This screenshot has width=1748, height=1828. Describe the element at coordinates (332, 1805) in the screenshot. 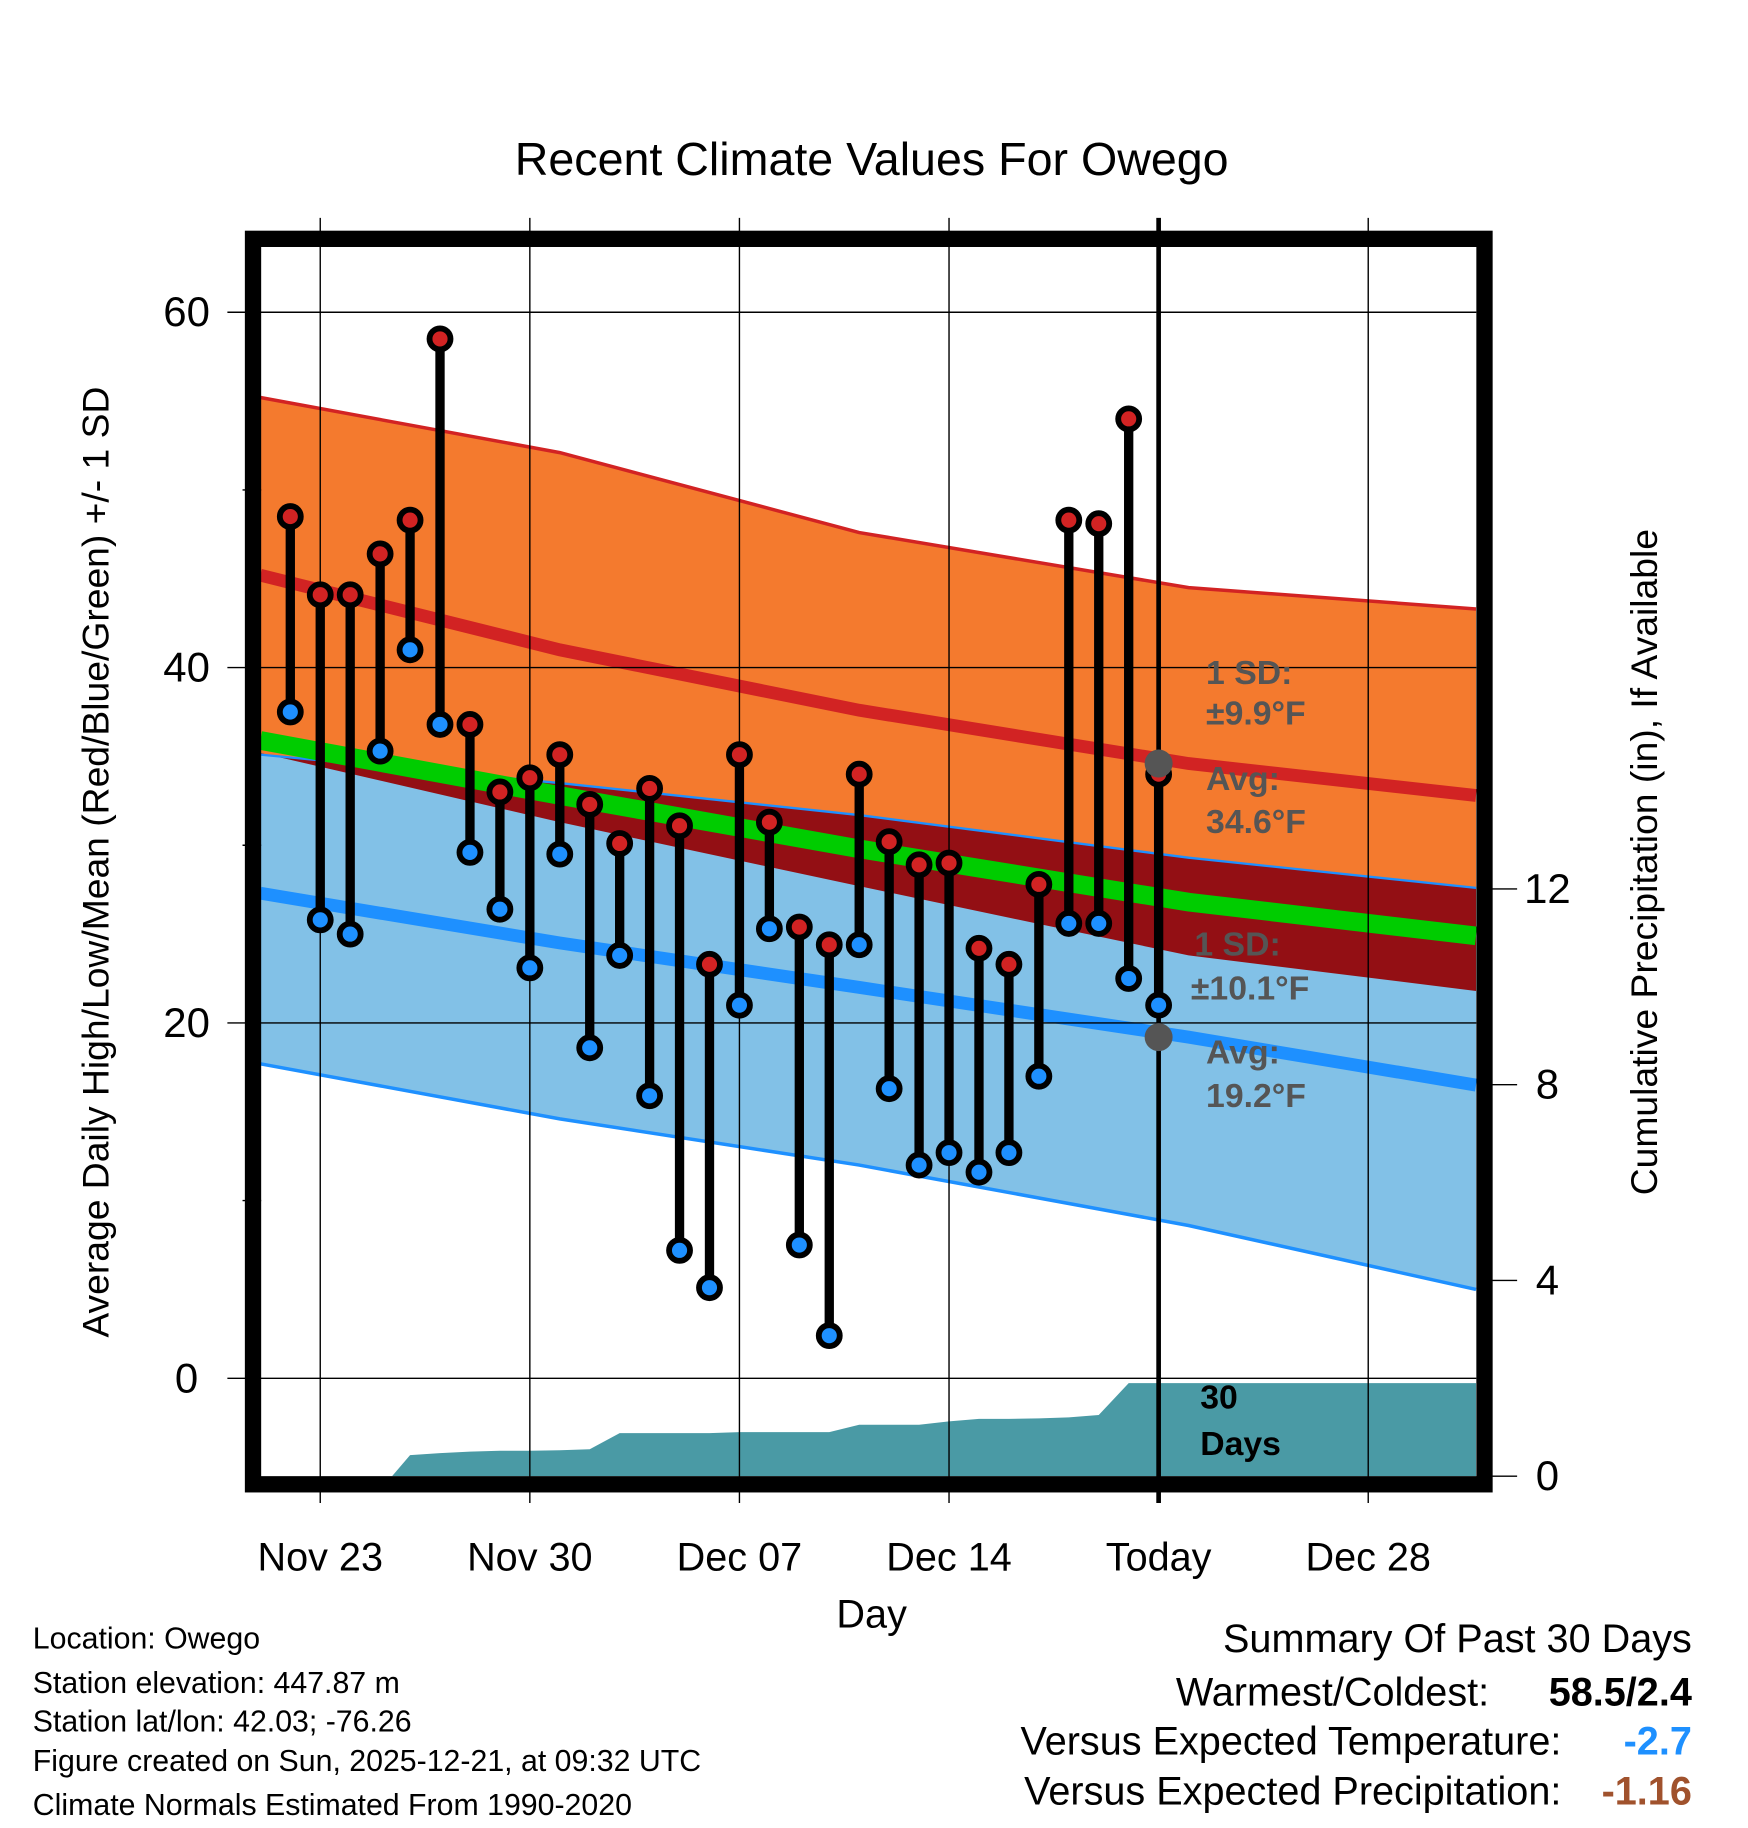

I see `footer-normals: Climate Normals Estimated From 1990-2020` at that location.